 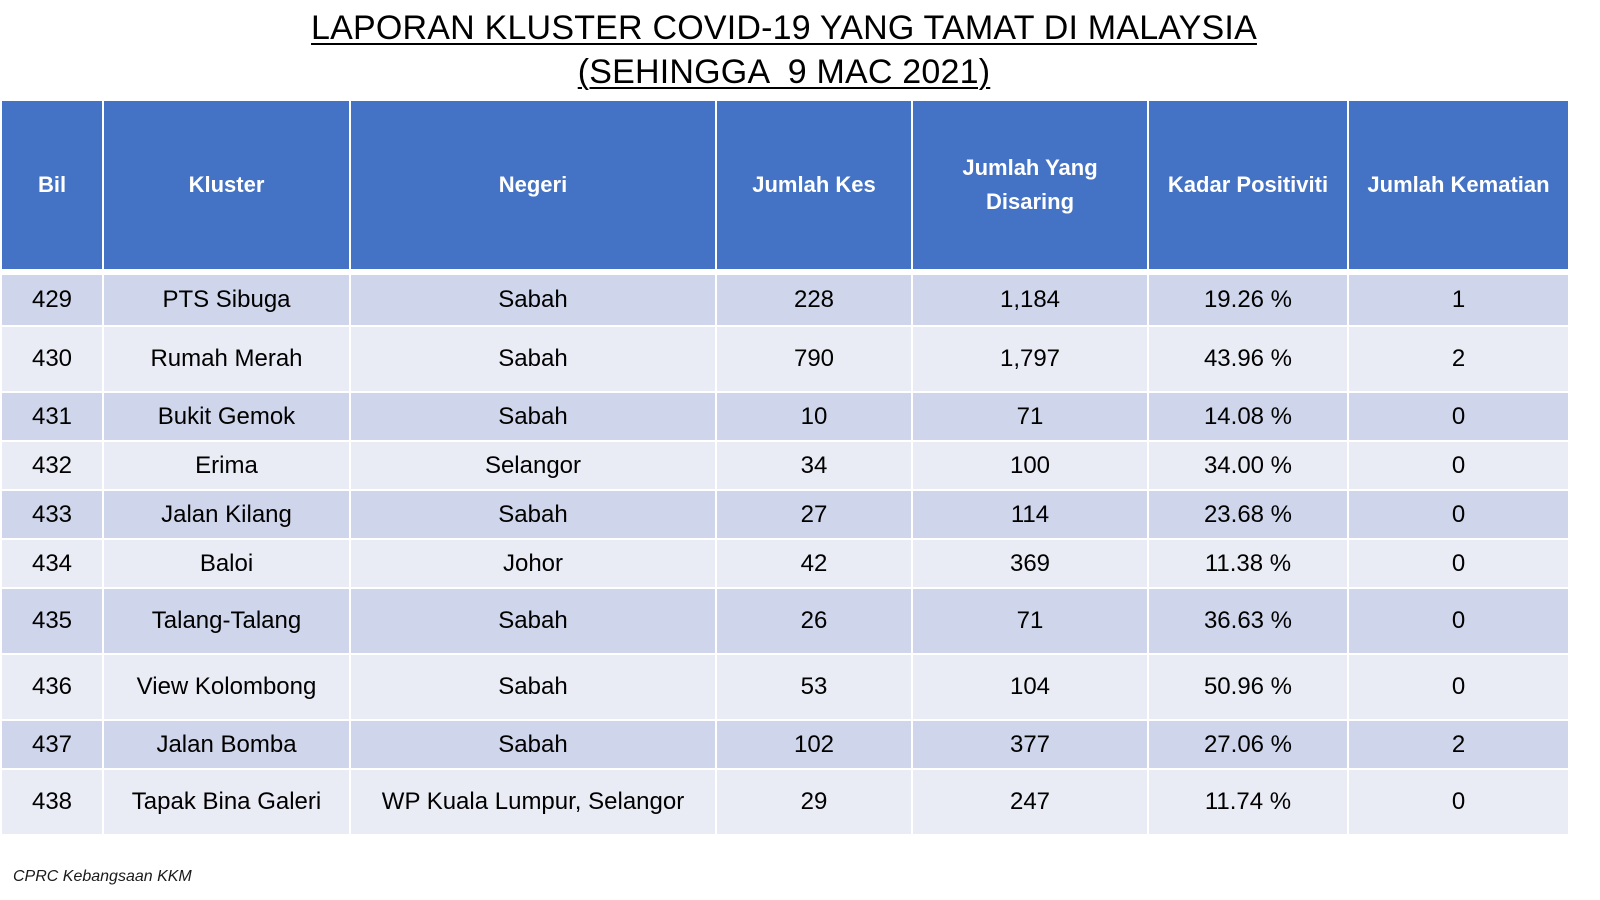 What do you see at coordinates (1248, 187) in the screenshot?
I see `column-header-kadar-positiviti: Kadar Positiviti` at bounding box center [1248, 187].